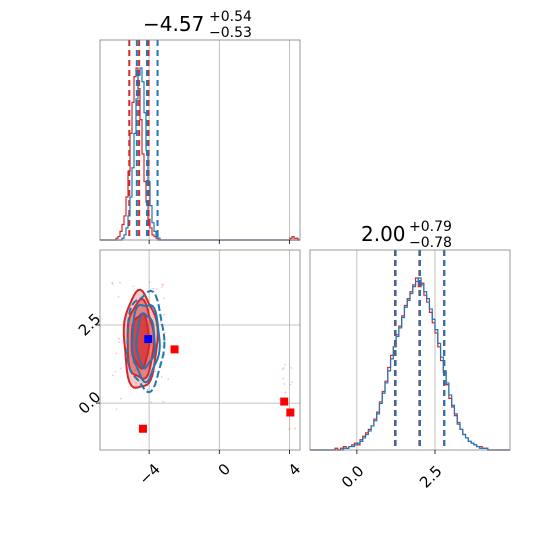 This screenshot has width=550, height=550. What do you see at coordinates (430, 227) in the screenshot?
I see `title-param2-plus: +0.79` at bounding box center [430, 227].